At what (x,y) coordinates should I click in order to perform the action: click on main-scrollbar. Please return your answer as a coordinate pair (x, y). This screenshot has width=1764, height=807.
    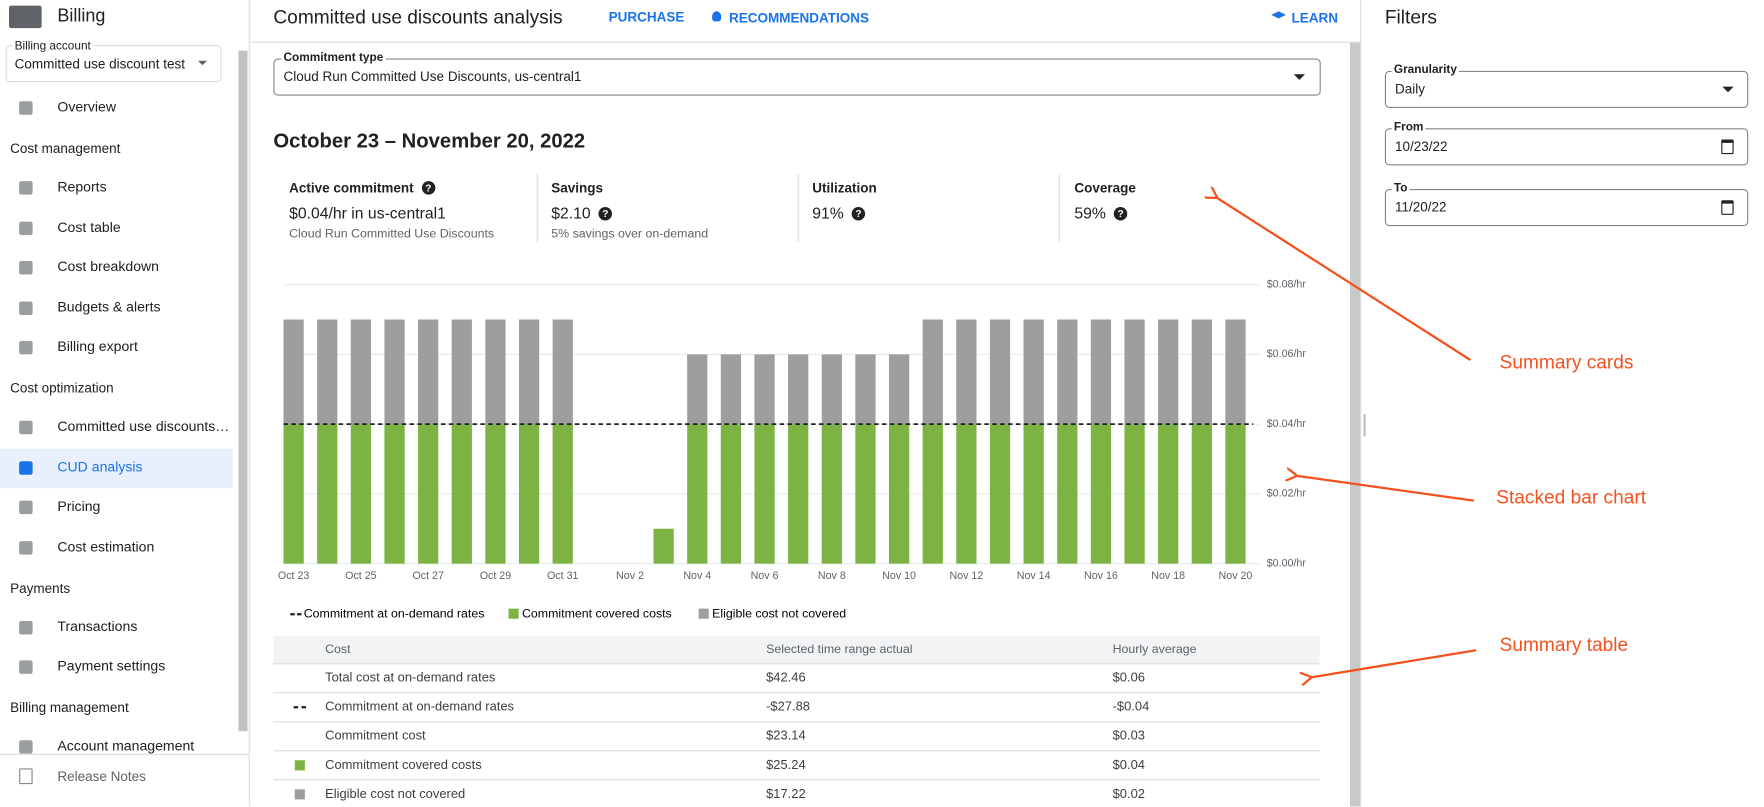
    Looking at the image, I should click on (1355, 424).